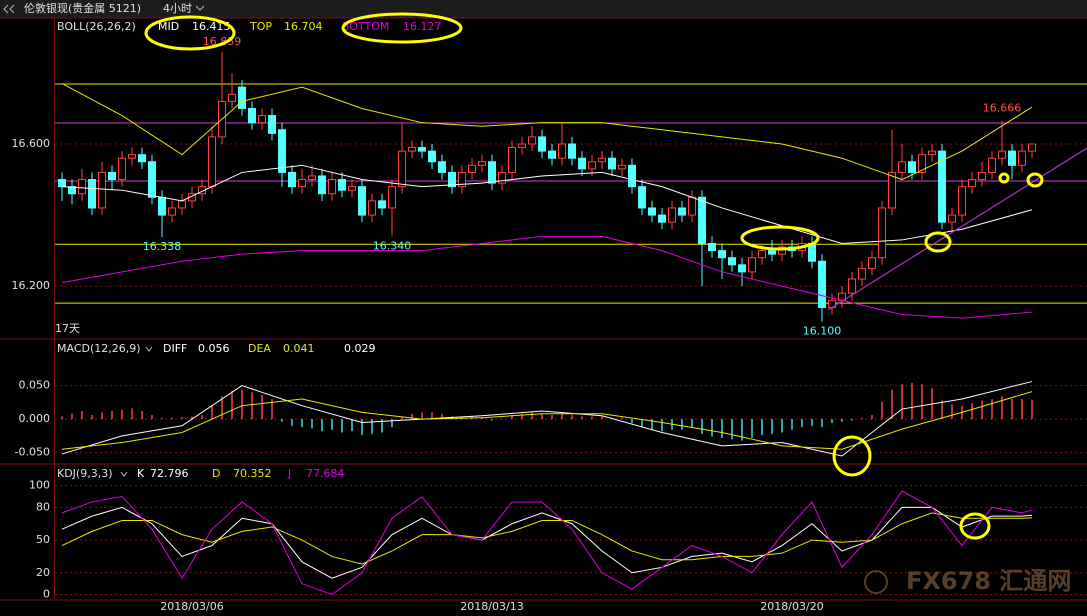  Describe the element at coordinates (392, 245) in the screenshot. I see `extreme-label: 16.340` at that location.